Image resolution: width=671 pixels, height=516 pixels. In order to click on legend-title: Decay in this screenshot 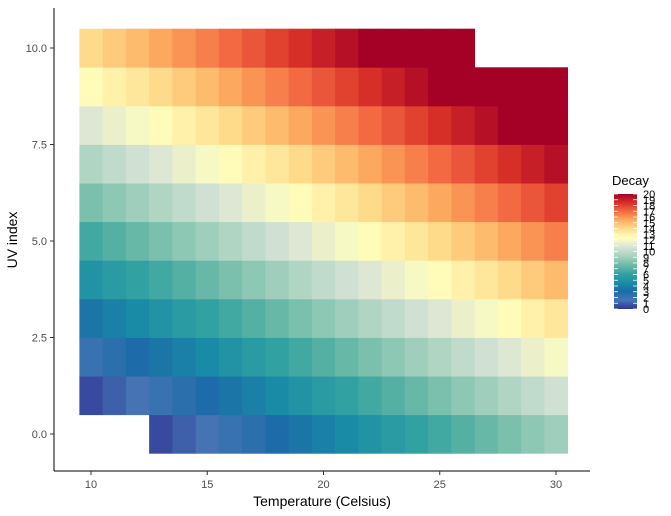, I will do `click(630, 180)`.